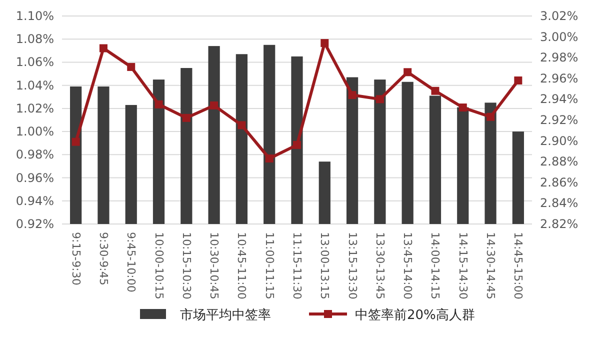 The height and width of the screenshot is (360, 600). Describe the element at coordinates (35, 177) in the screenshot. I see `y-tick-label: 0.96%` at that location.